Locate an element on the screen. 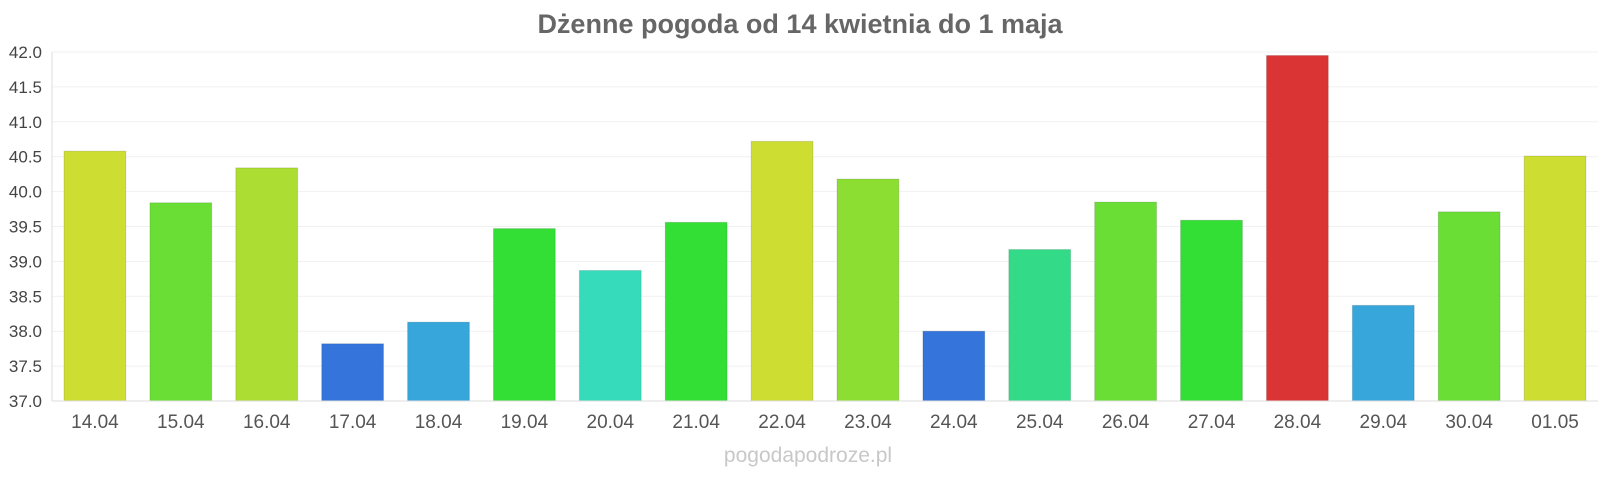 The image size is (1600, 480). y-tick-label: 37.0 is located at coordinates (25, 401).